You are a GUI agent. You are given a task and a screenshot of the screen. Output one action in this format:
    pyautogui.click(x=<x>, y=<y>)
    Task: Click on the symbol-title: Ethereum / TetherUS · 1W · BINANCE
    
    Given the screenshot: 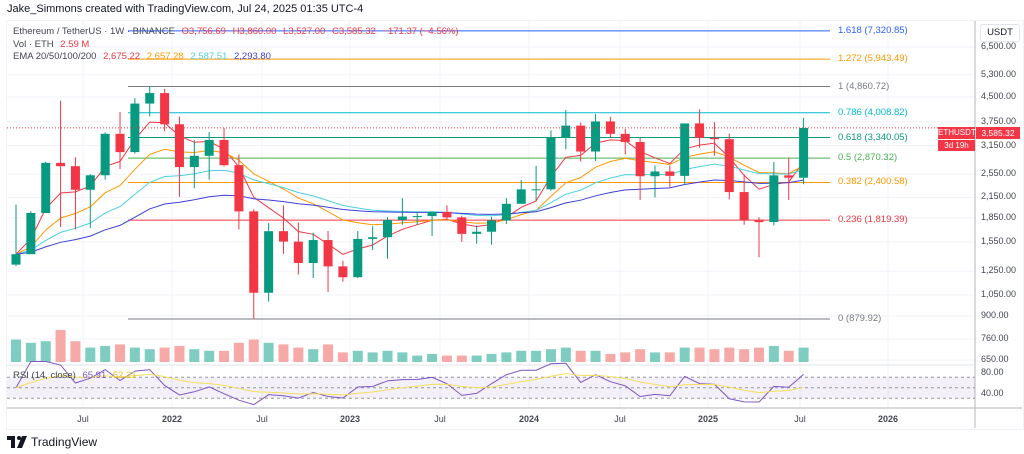 What is the action you would take?
    pyautogui.click(x=94, y=31)
    